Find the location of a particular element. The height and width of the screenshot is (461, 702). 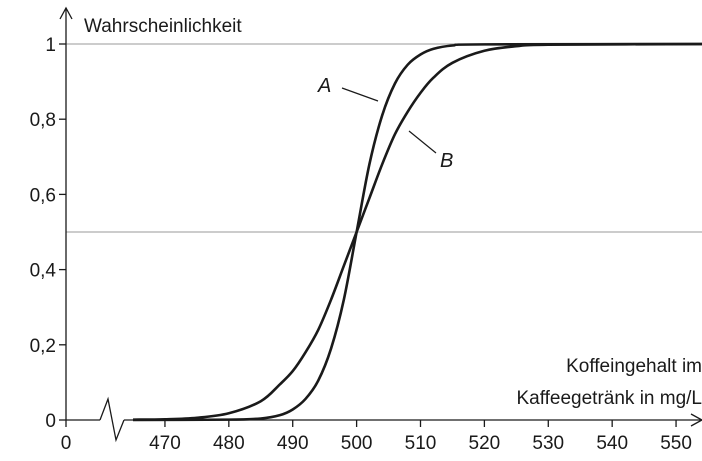

x-tick-label: 470 is located at coordinates (165, 443).